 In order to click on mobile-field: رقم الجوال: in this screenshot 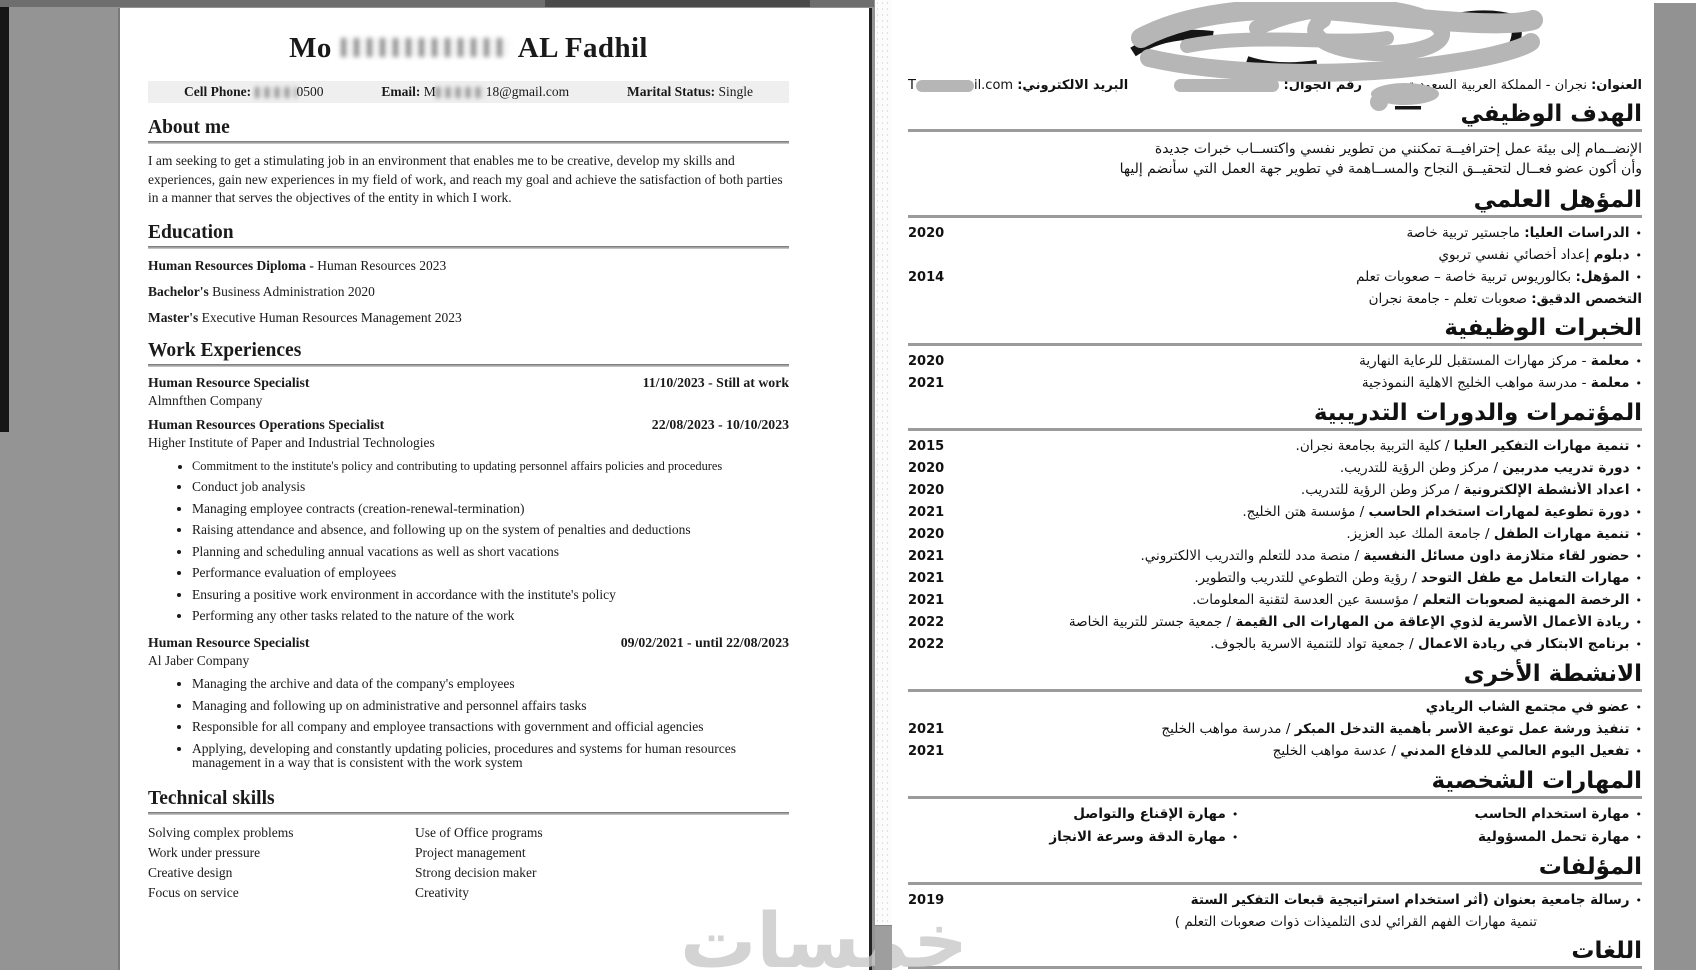, I will do `click(1268, 85)`.